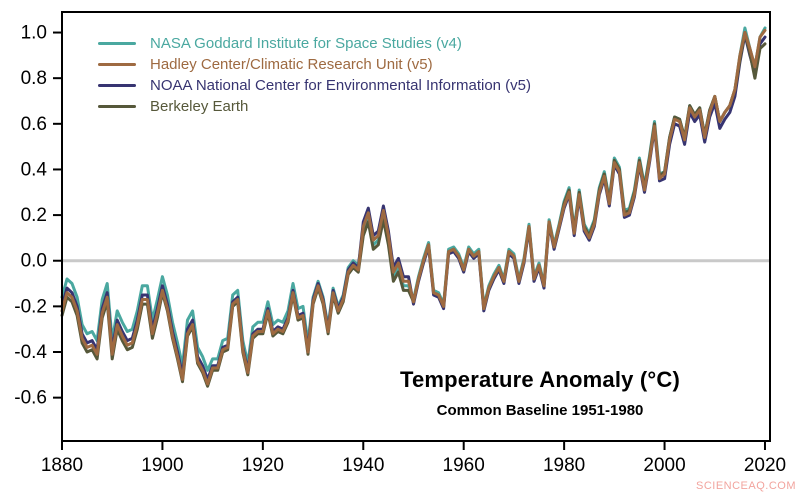 This screenshot has height=495, width=800. I want to click on legend-item-berkeley: Berkeley Earth, so click(314, 106).